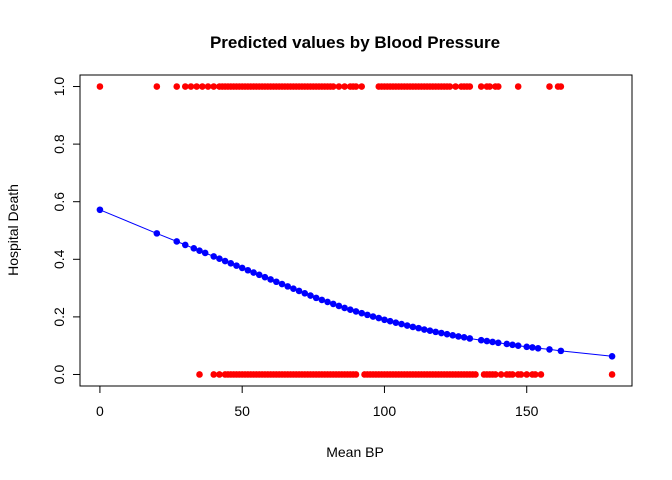  I want to click on y-tick-label: 0.6, so click(59, 202).